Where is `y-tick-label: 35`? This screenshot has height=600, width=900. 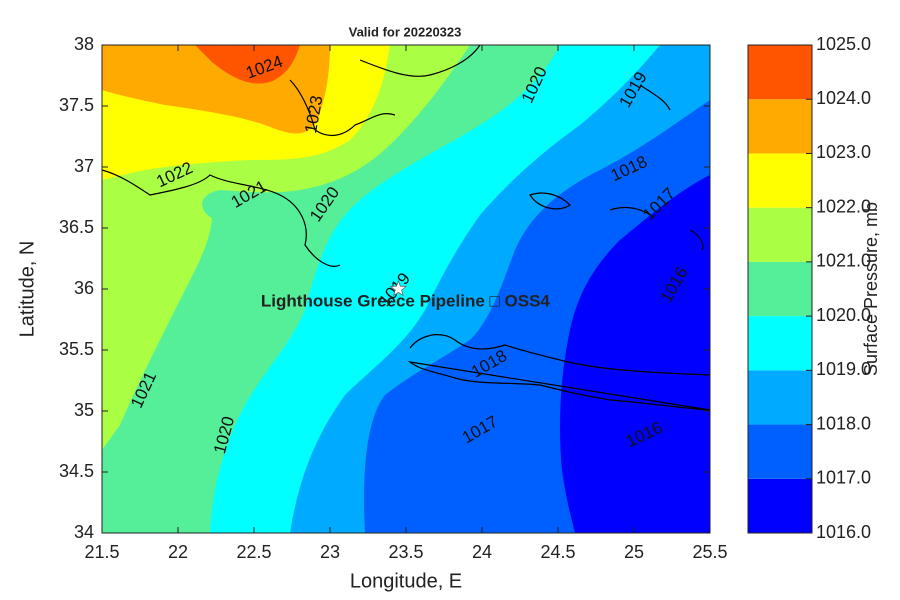
y-tick-label: 35 is located at coordinates (84, 410).